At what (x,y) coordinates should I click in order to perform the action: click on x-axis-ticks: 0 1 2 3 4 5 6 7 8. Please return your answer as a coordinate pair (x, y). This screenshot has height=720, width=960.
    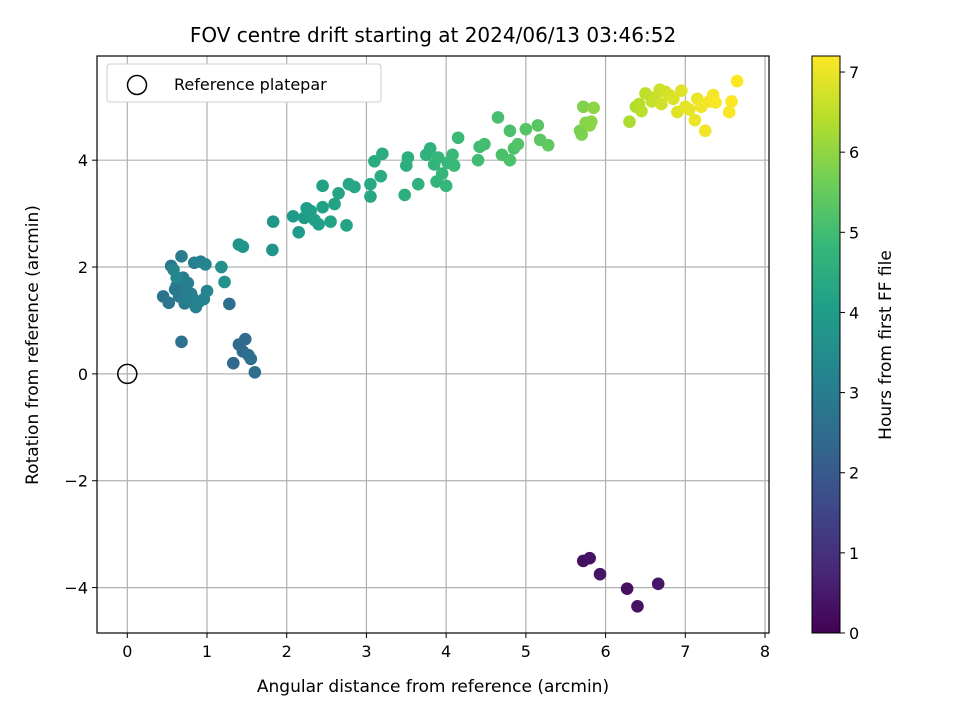
    Looking at the image, I should click on (446, 647).